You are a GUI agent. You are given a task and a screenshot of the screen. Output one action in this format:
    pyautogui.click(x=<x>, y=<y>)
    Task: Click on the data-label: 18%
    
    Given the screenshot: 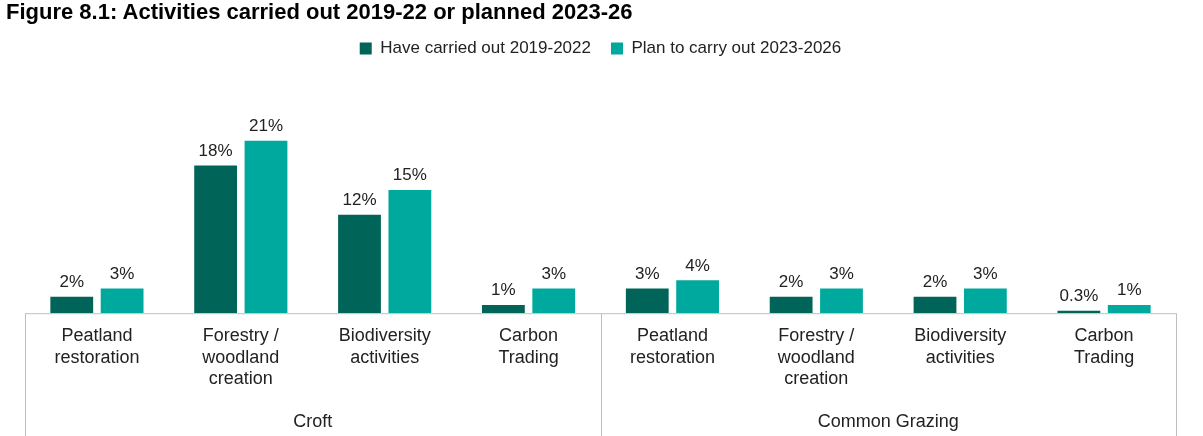 What is the action you would take?
    pyautogui.click(x=215, y=150)
    